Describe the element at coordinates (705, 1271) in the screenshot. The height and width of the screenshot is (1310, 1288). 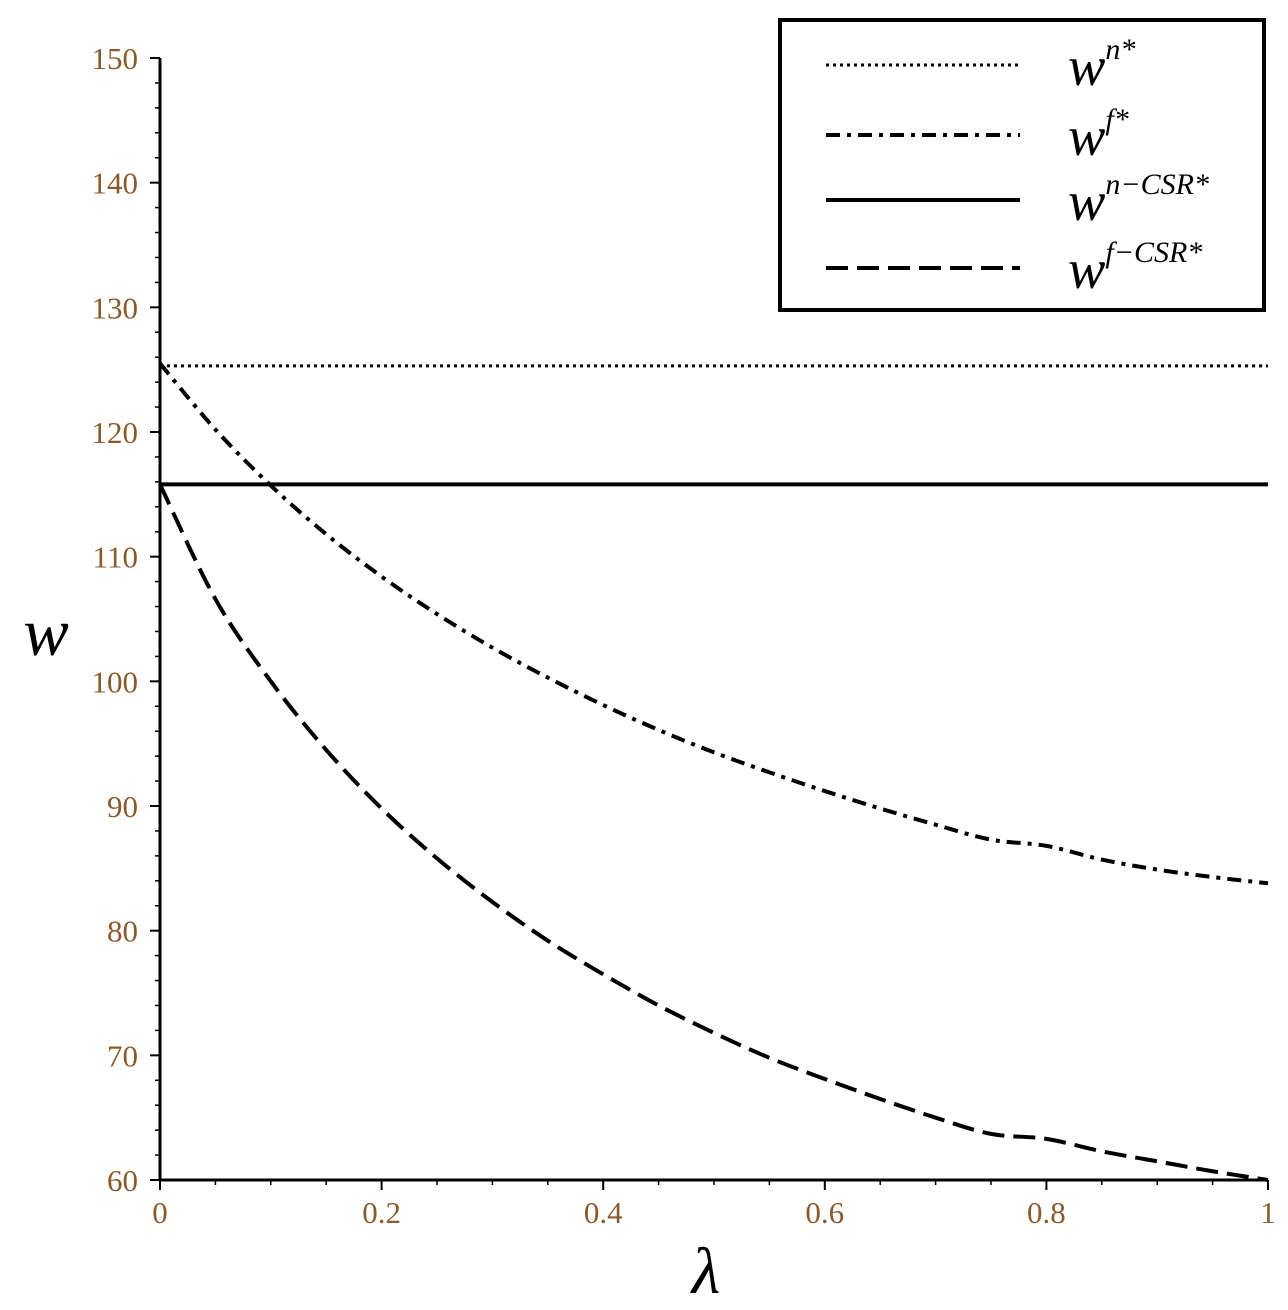
I see `x-axis-title: λ` at that location.